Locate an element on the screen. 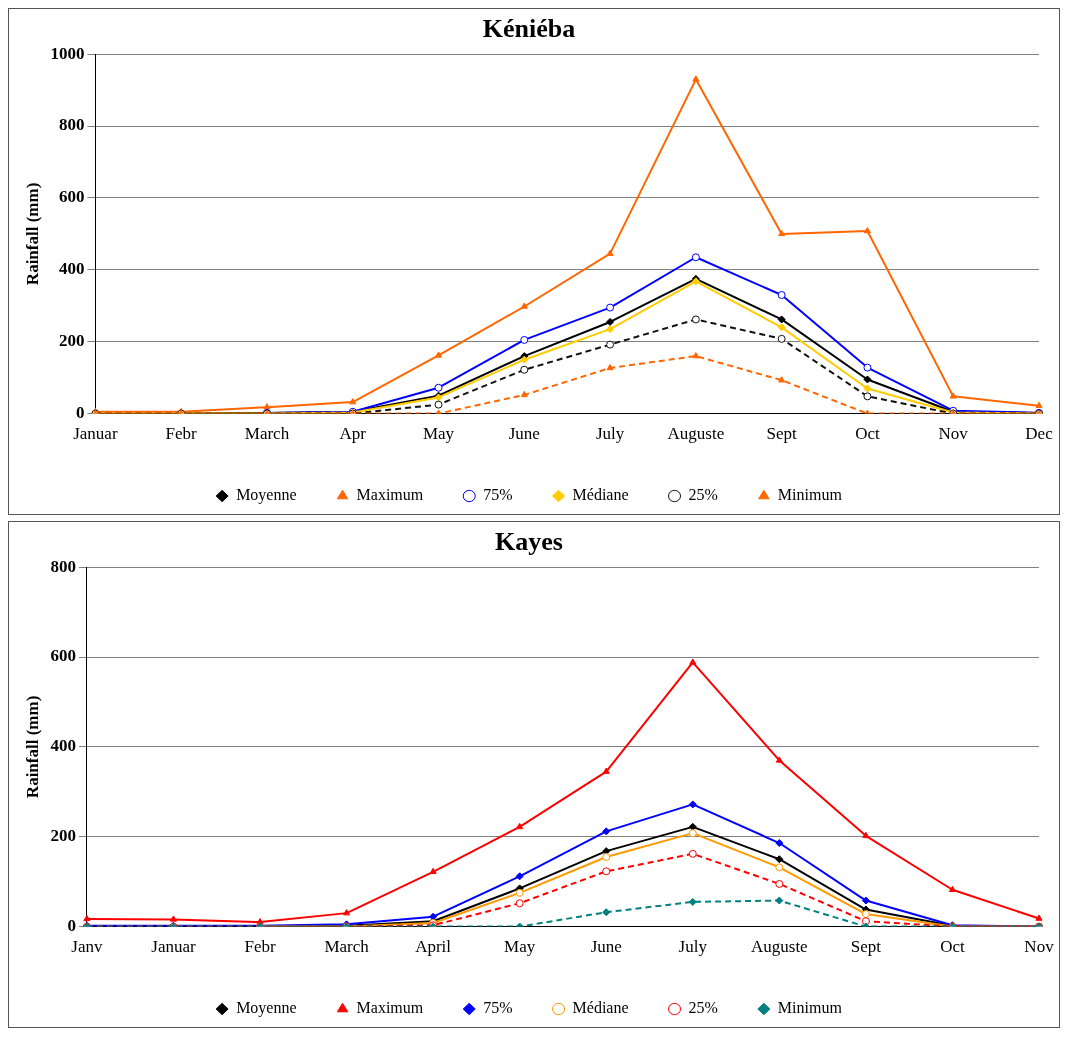 The height and width of the screenshot is (1048, 1073). chart-title: Kayes is located at coordinates (529, 542).